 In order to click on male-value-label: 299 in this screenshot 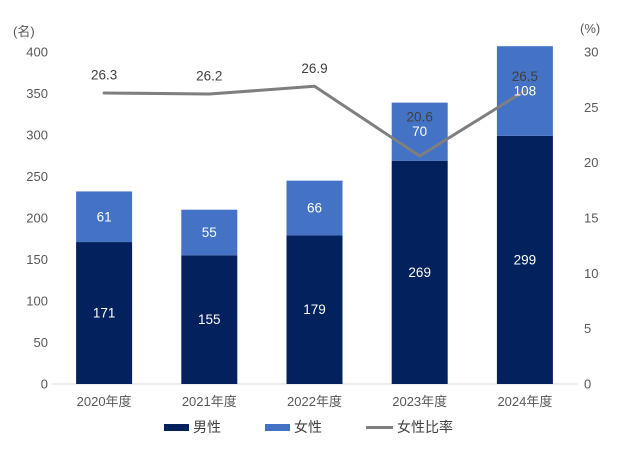, I will do `click(525, 259)`.